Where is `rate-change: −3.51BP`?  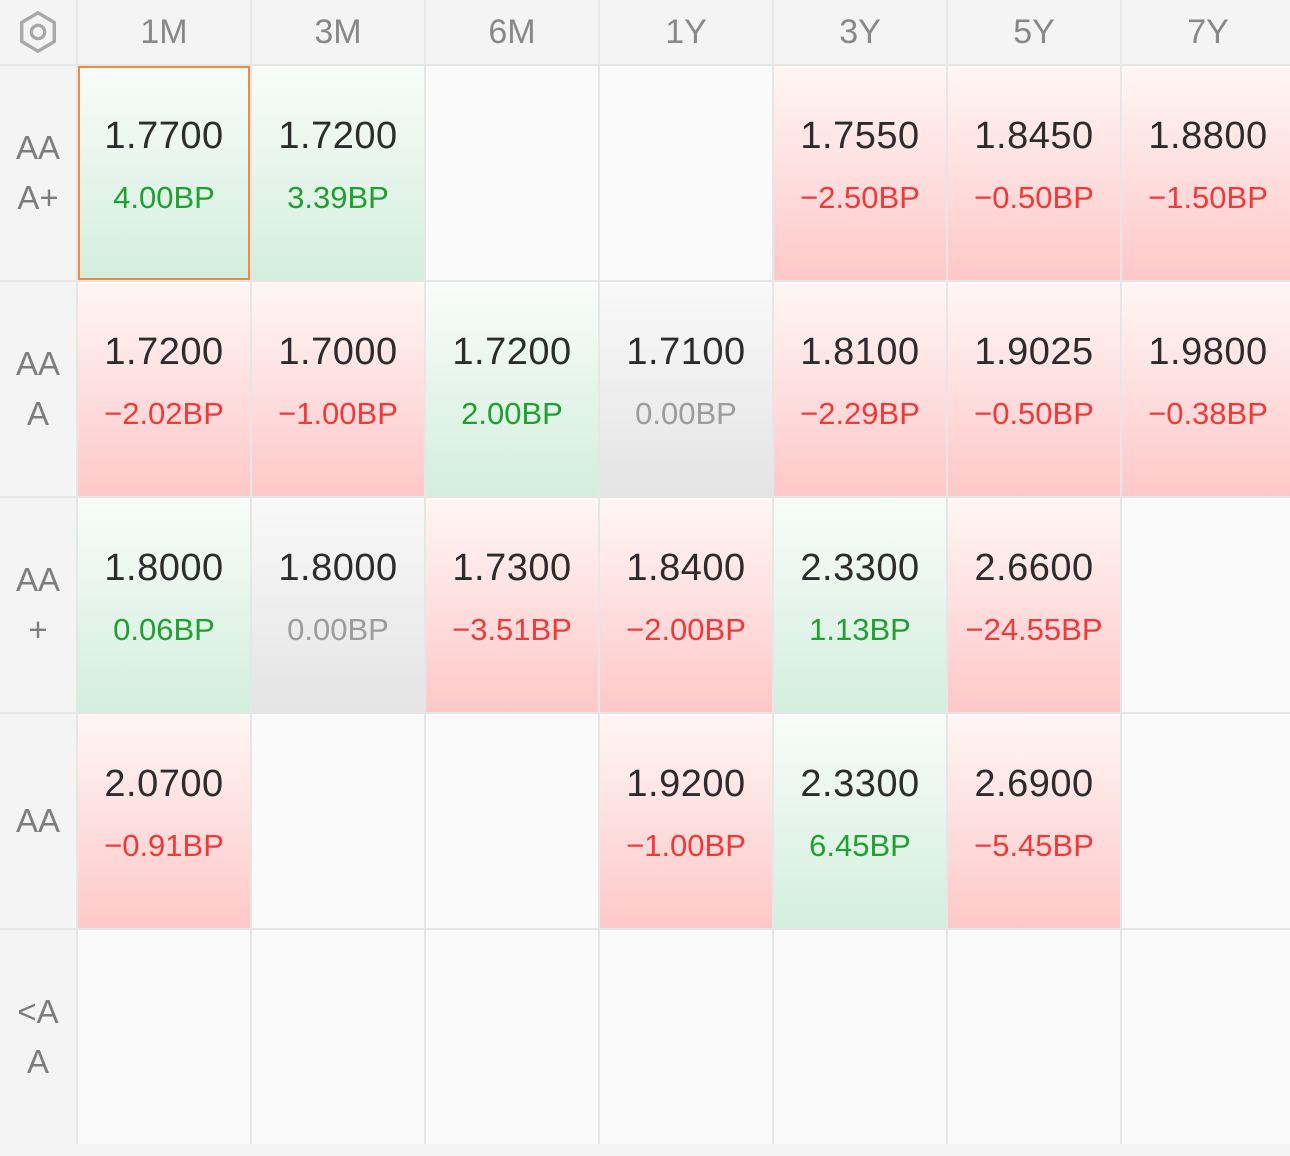 rate-change: −3.51BP is located at coordinates (512, 629).